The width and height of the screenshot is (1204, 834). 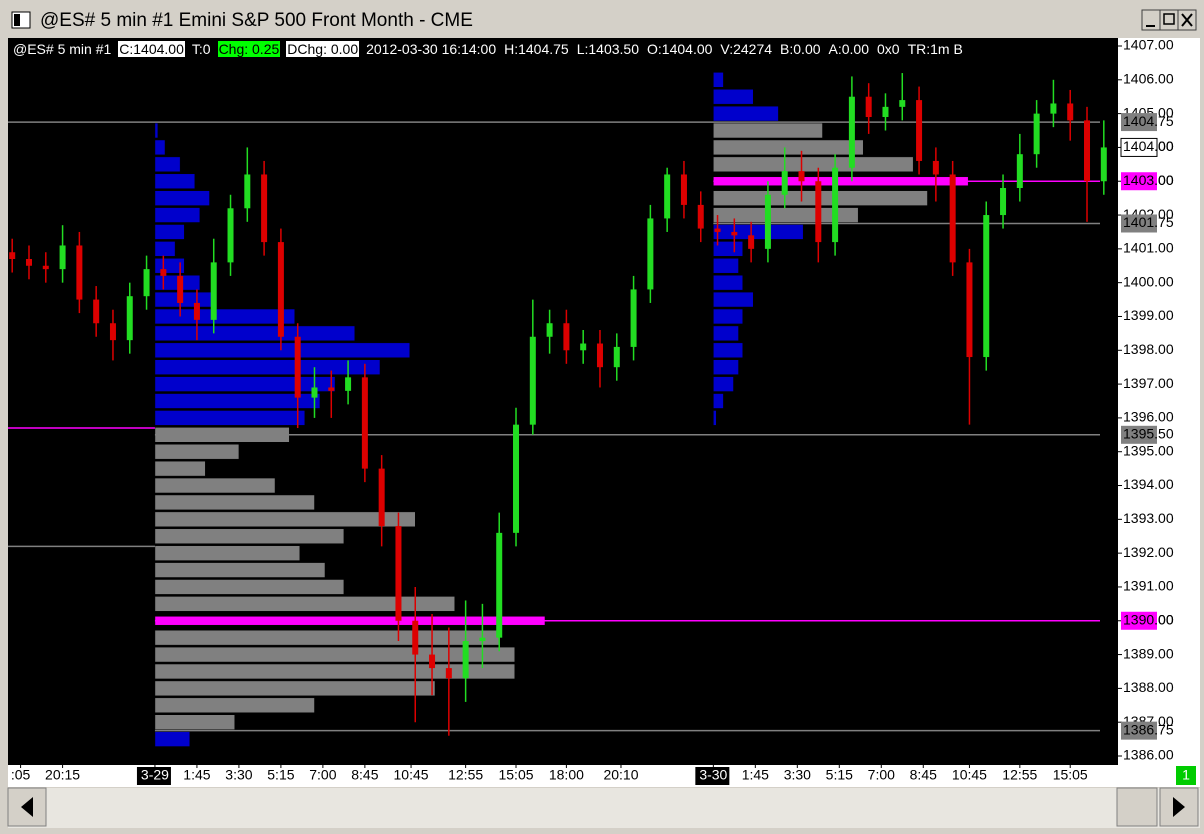 What do you see at coordinates (1148, 653) in the screenshot?
I see `y-tick-label: 1389.00` at bounding box center [1148, 653].